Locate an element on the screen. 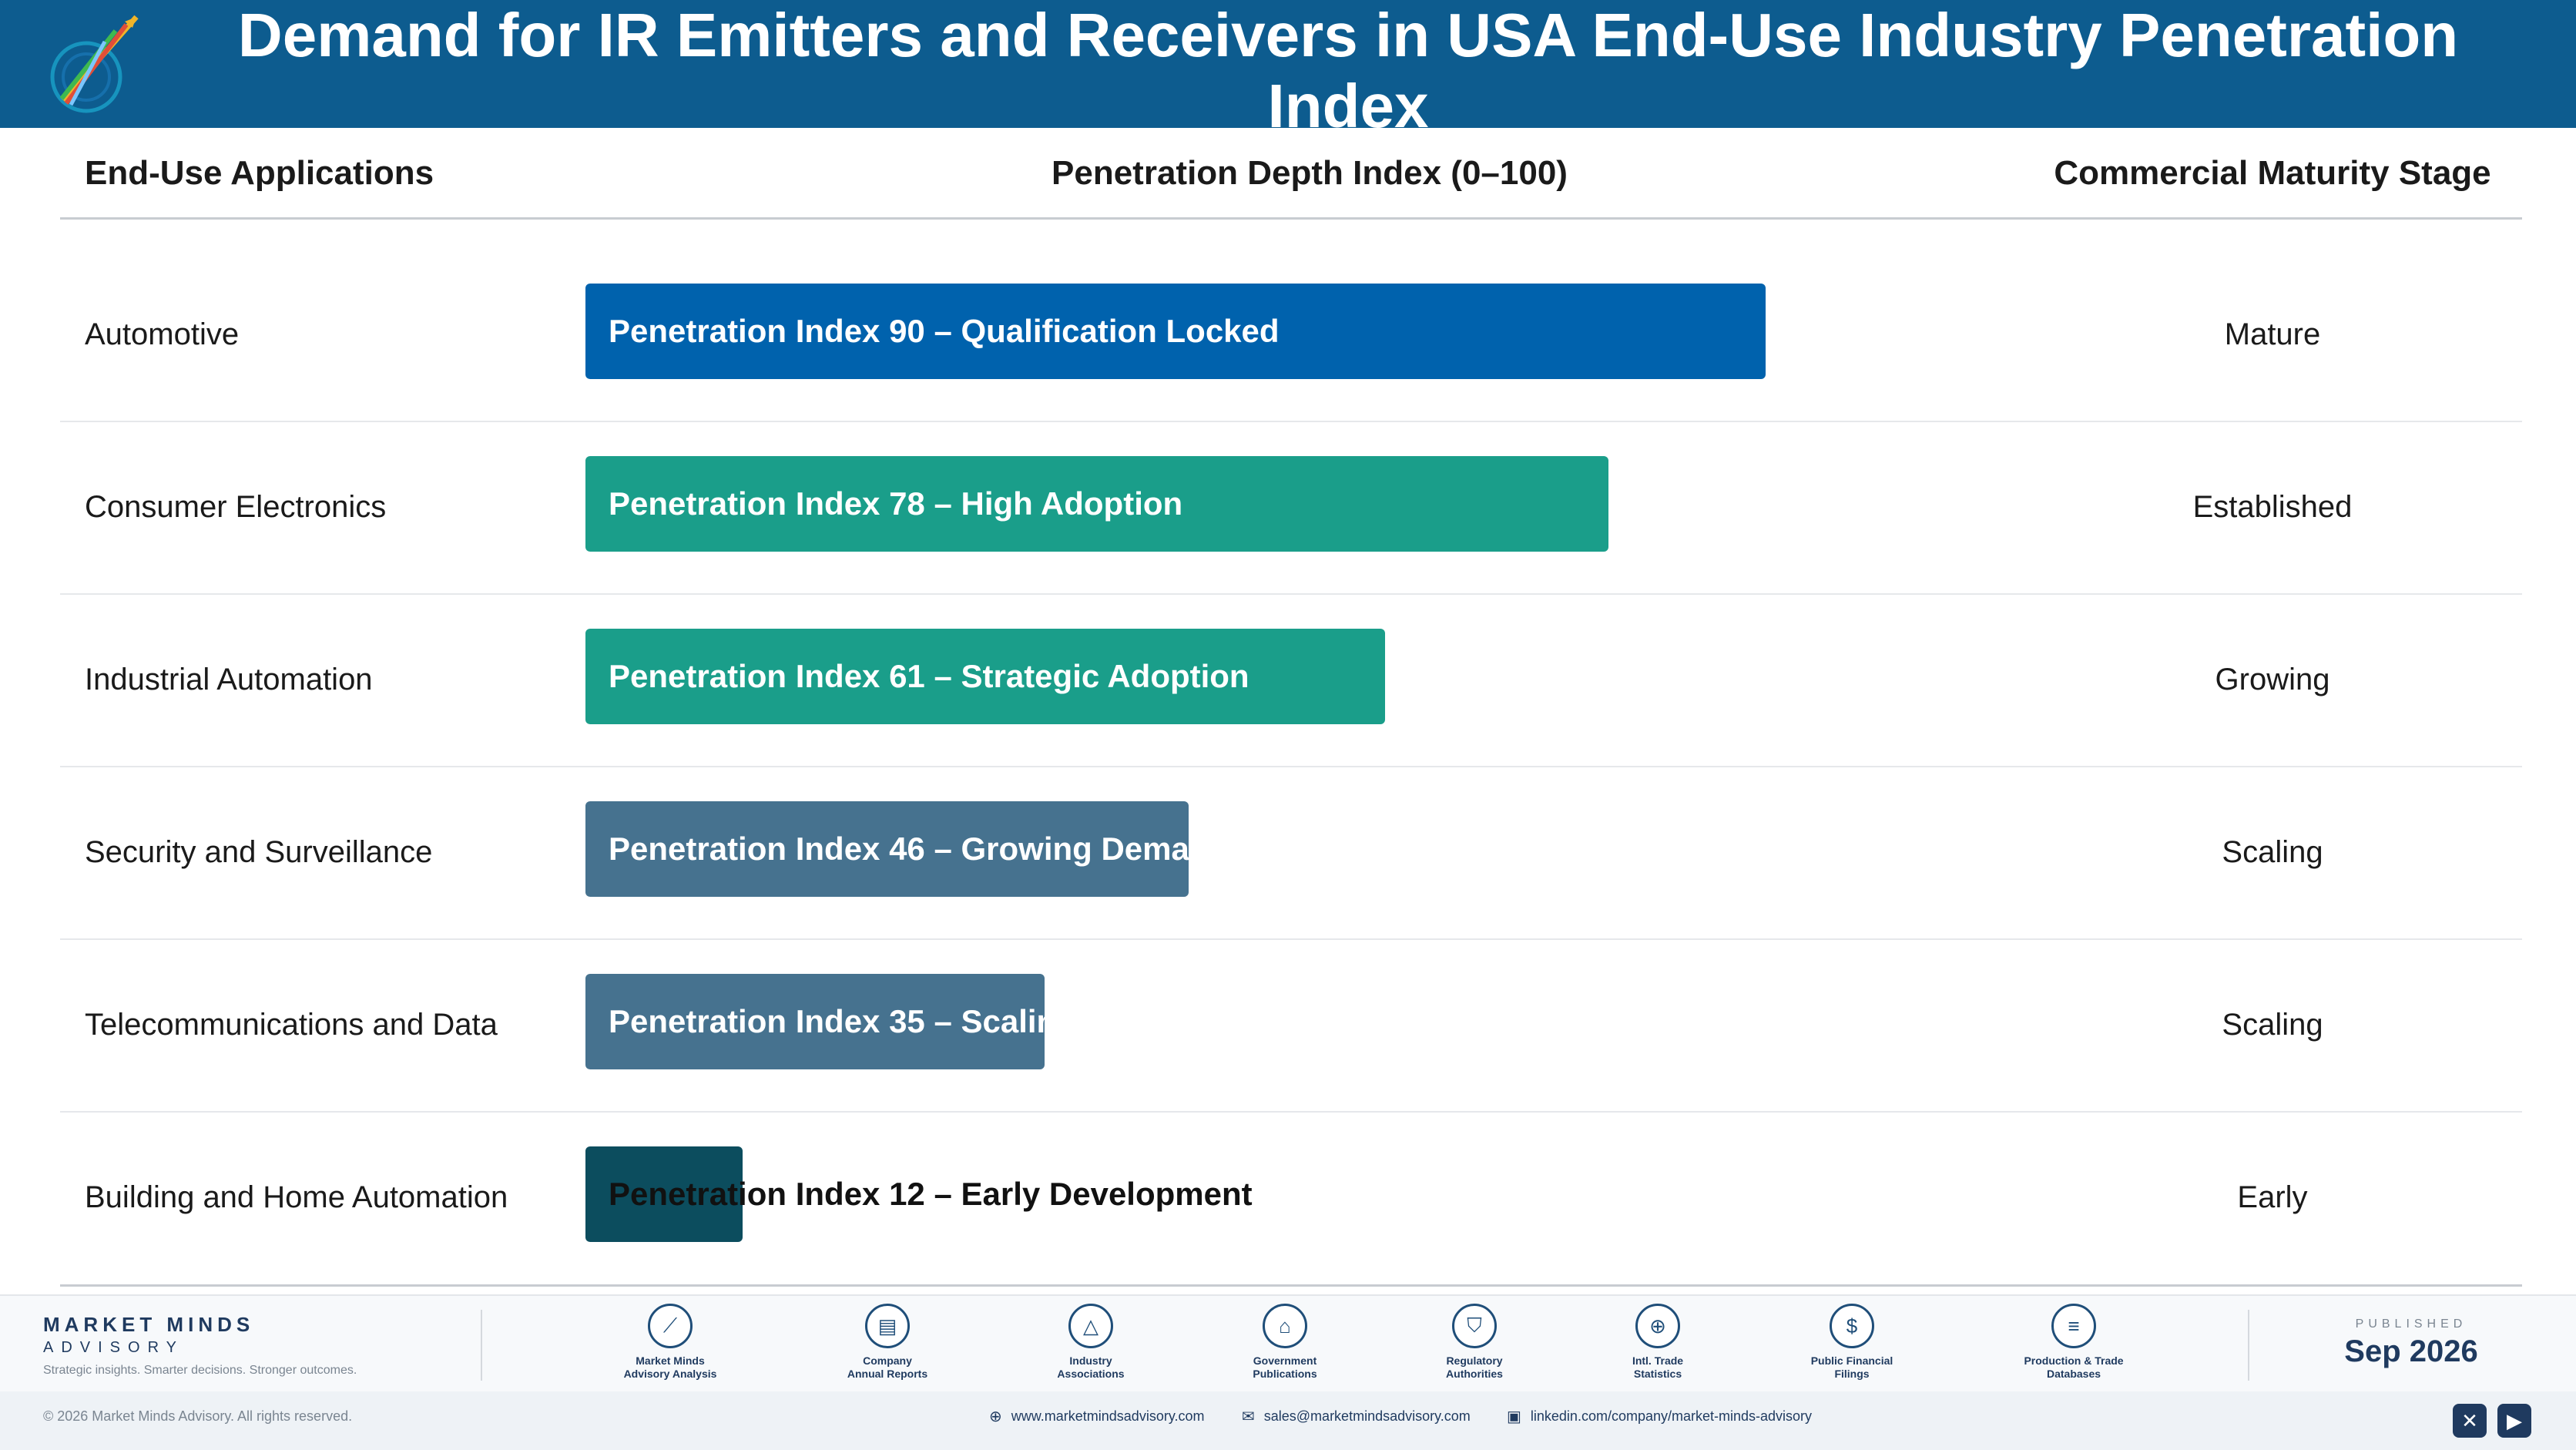  company-logo is located at coordinates (94, 64).